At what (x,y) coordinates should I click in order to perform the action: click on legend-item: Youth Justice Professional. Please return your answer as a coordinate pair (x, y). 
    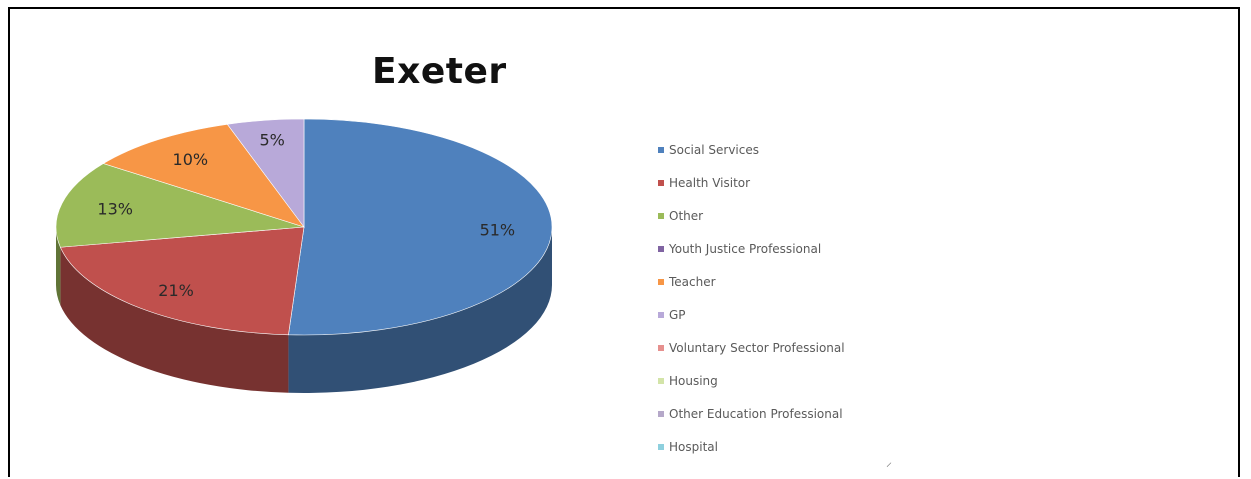
    Looking at the image, I should click on (751, 248).